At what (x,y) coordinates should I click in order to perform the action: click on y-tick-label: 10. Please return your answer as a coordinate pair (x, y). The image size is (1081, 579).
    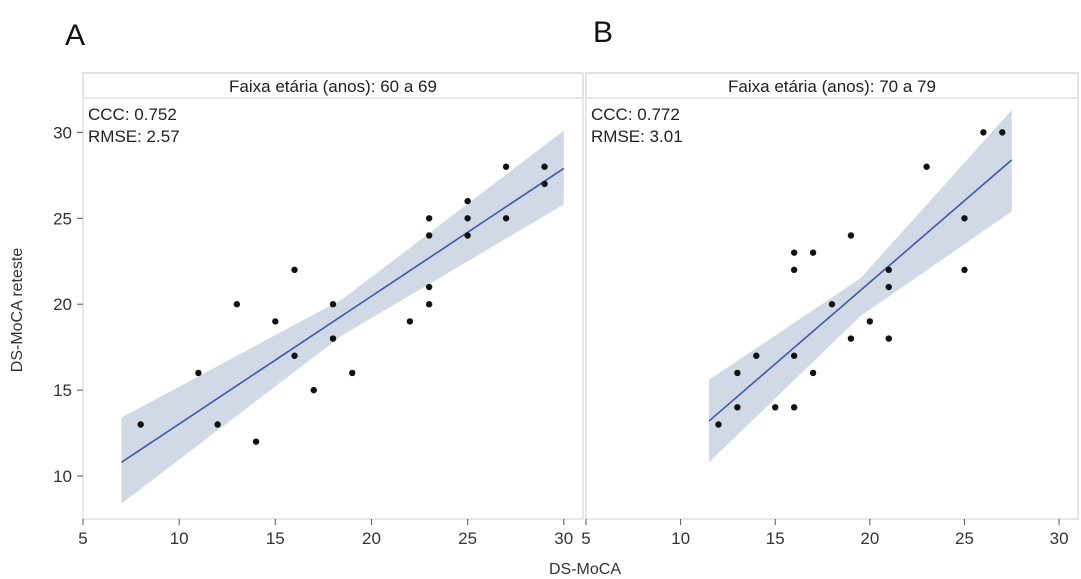
    Looking at the image, I should click on (62, 476).